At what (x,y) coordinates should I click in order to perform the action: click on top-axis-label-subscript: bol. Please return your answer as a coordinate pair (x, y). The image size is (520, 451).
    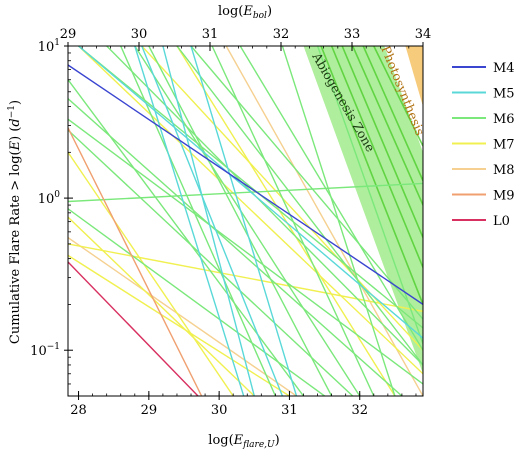
    Looking at the image, I should click on (260, 16).